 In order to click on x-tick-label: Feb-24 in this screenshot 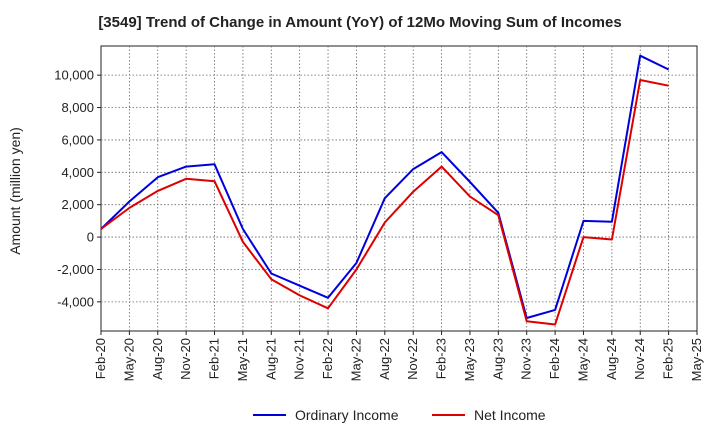, I will do `click(554, 358)`.